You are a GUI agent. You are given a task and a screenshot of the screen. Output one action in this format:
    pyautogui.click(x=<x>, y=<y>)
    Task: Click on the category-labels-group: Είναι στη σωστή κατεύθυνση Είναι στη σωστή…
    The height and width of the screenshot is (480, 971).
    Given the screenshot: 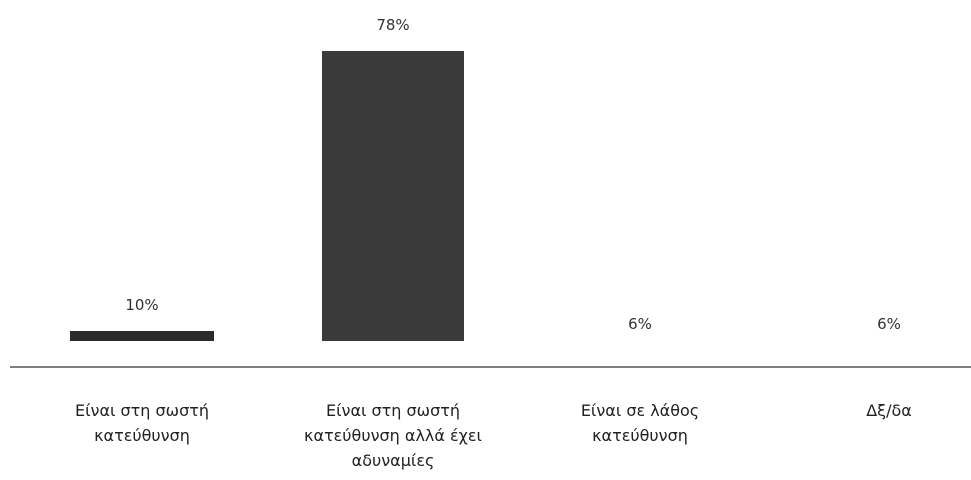 What is the action you would take?
    pyautogui.click(x=493, y=435)
    